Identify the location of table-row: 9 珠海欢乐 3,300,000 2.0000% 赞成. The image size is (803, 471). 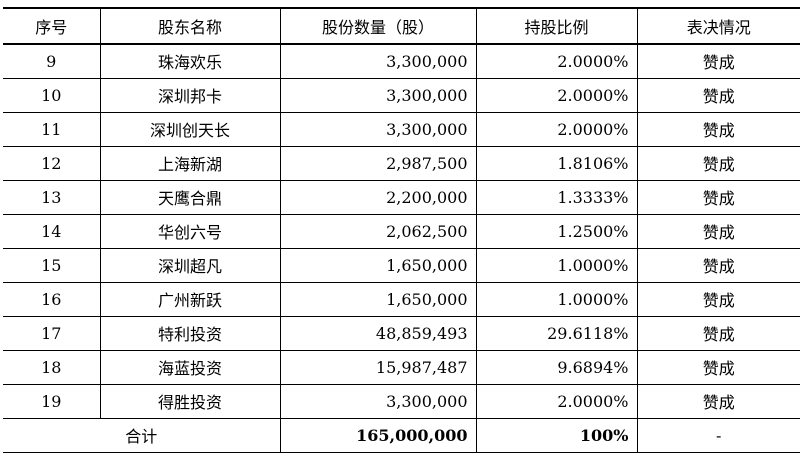
(401, 61).